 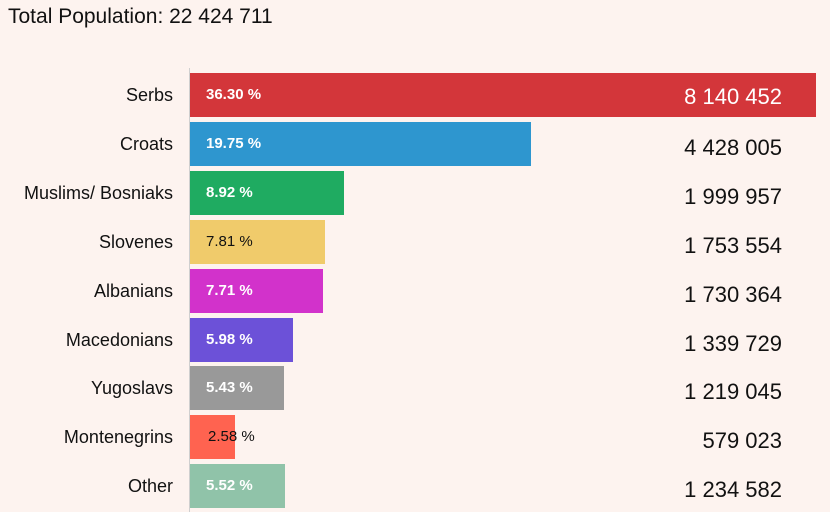 What do you see at coordinates (229, 387) in the screenshot?
I see `percent-label: 5.43 %` at bounding box center [229, 387].